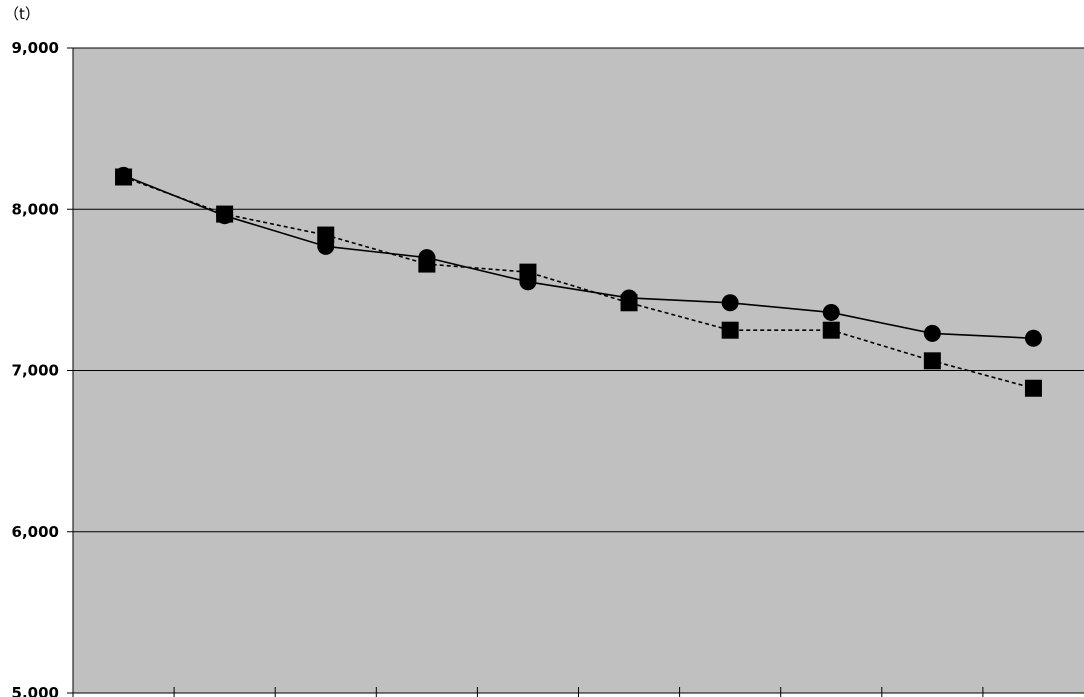 Image resolution: width=1084 pixels, height=697 pixels. Describe the element at coordinates (35, 209) in the screenshot. I see `y-tick-label: 8,000` at that location.